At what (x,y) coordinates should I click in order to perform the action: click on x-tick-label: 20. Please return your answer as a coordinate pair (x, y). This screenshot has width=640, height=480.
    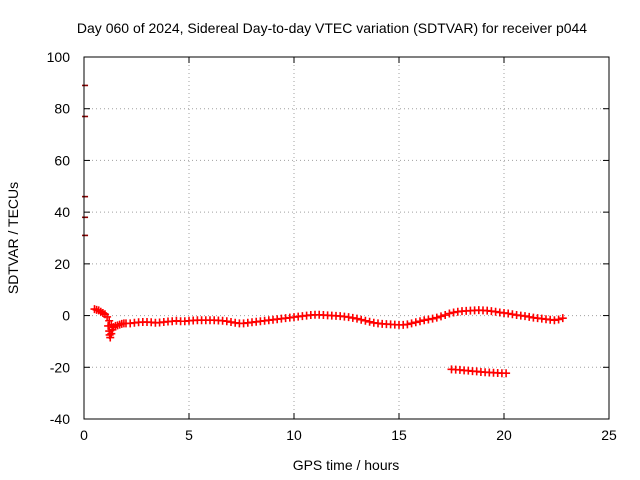
    Looking at the image, I should click on (504, 435).